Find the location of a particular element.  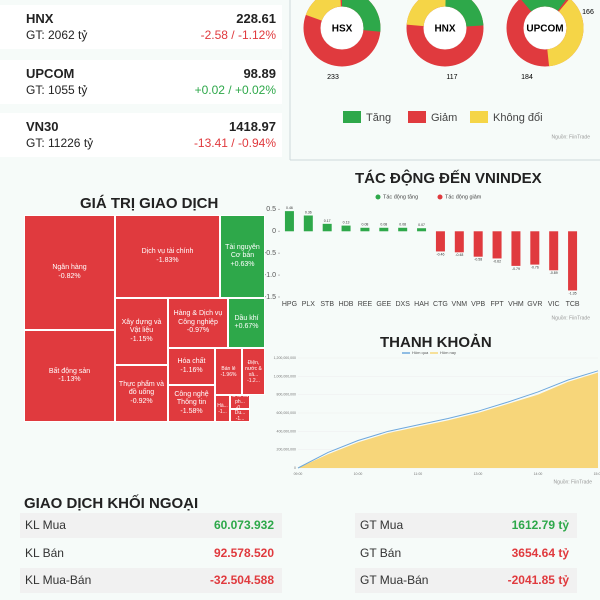

row-label: KL Bán is located at coordinates (44, 553).